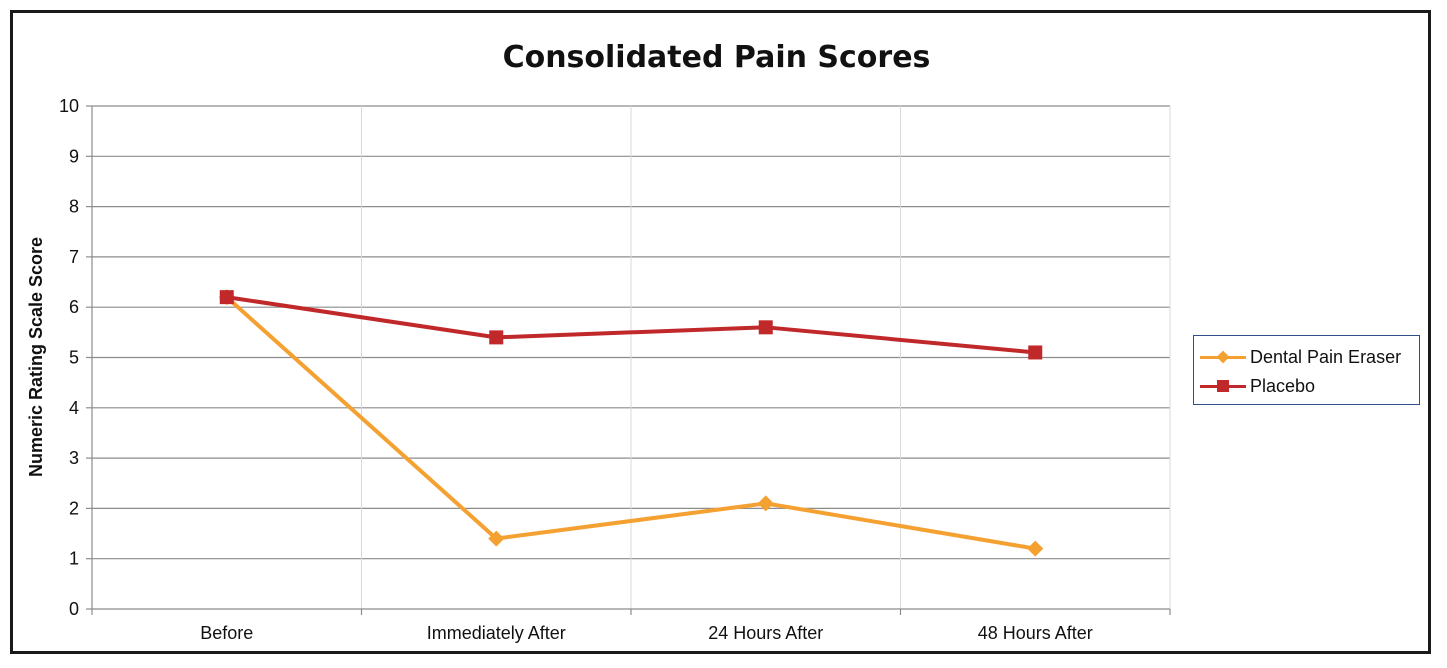  What do you see at coordinates (1326, 356) in the screenshot?
I see `legend-label-dental-pain-eraser: Dental Pain Eraser` at bounding box center [1326, 356].